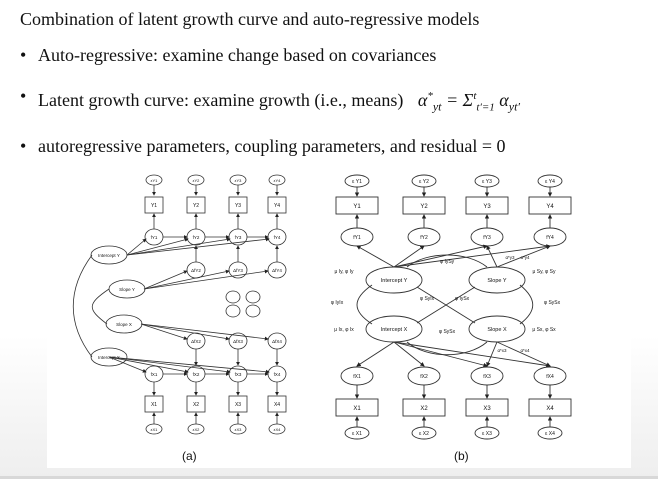 The width and height of the screenshot is (658, 479). I want to click on latent-label: fY3, so click(238, 237).